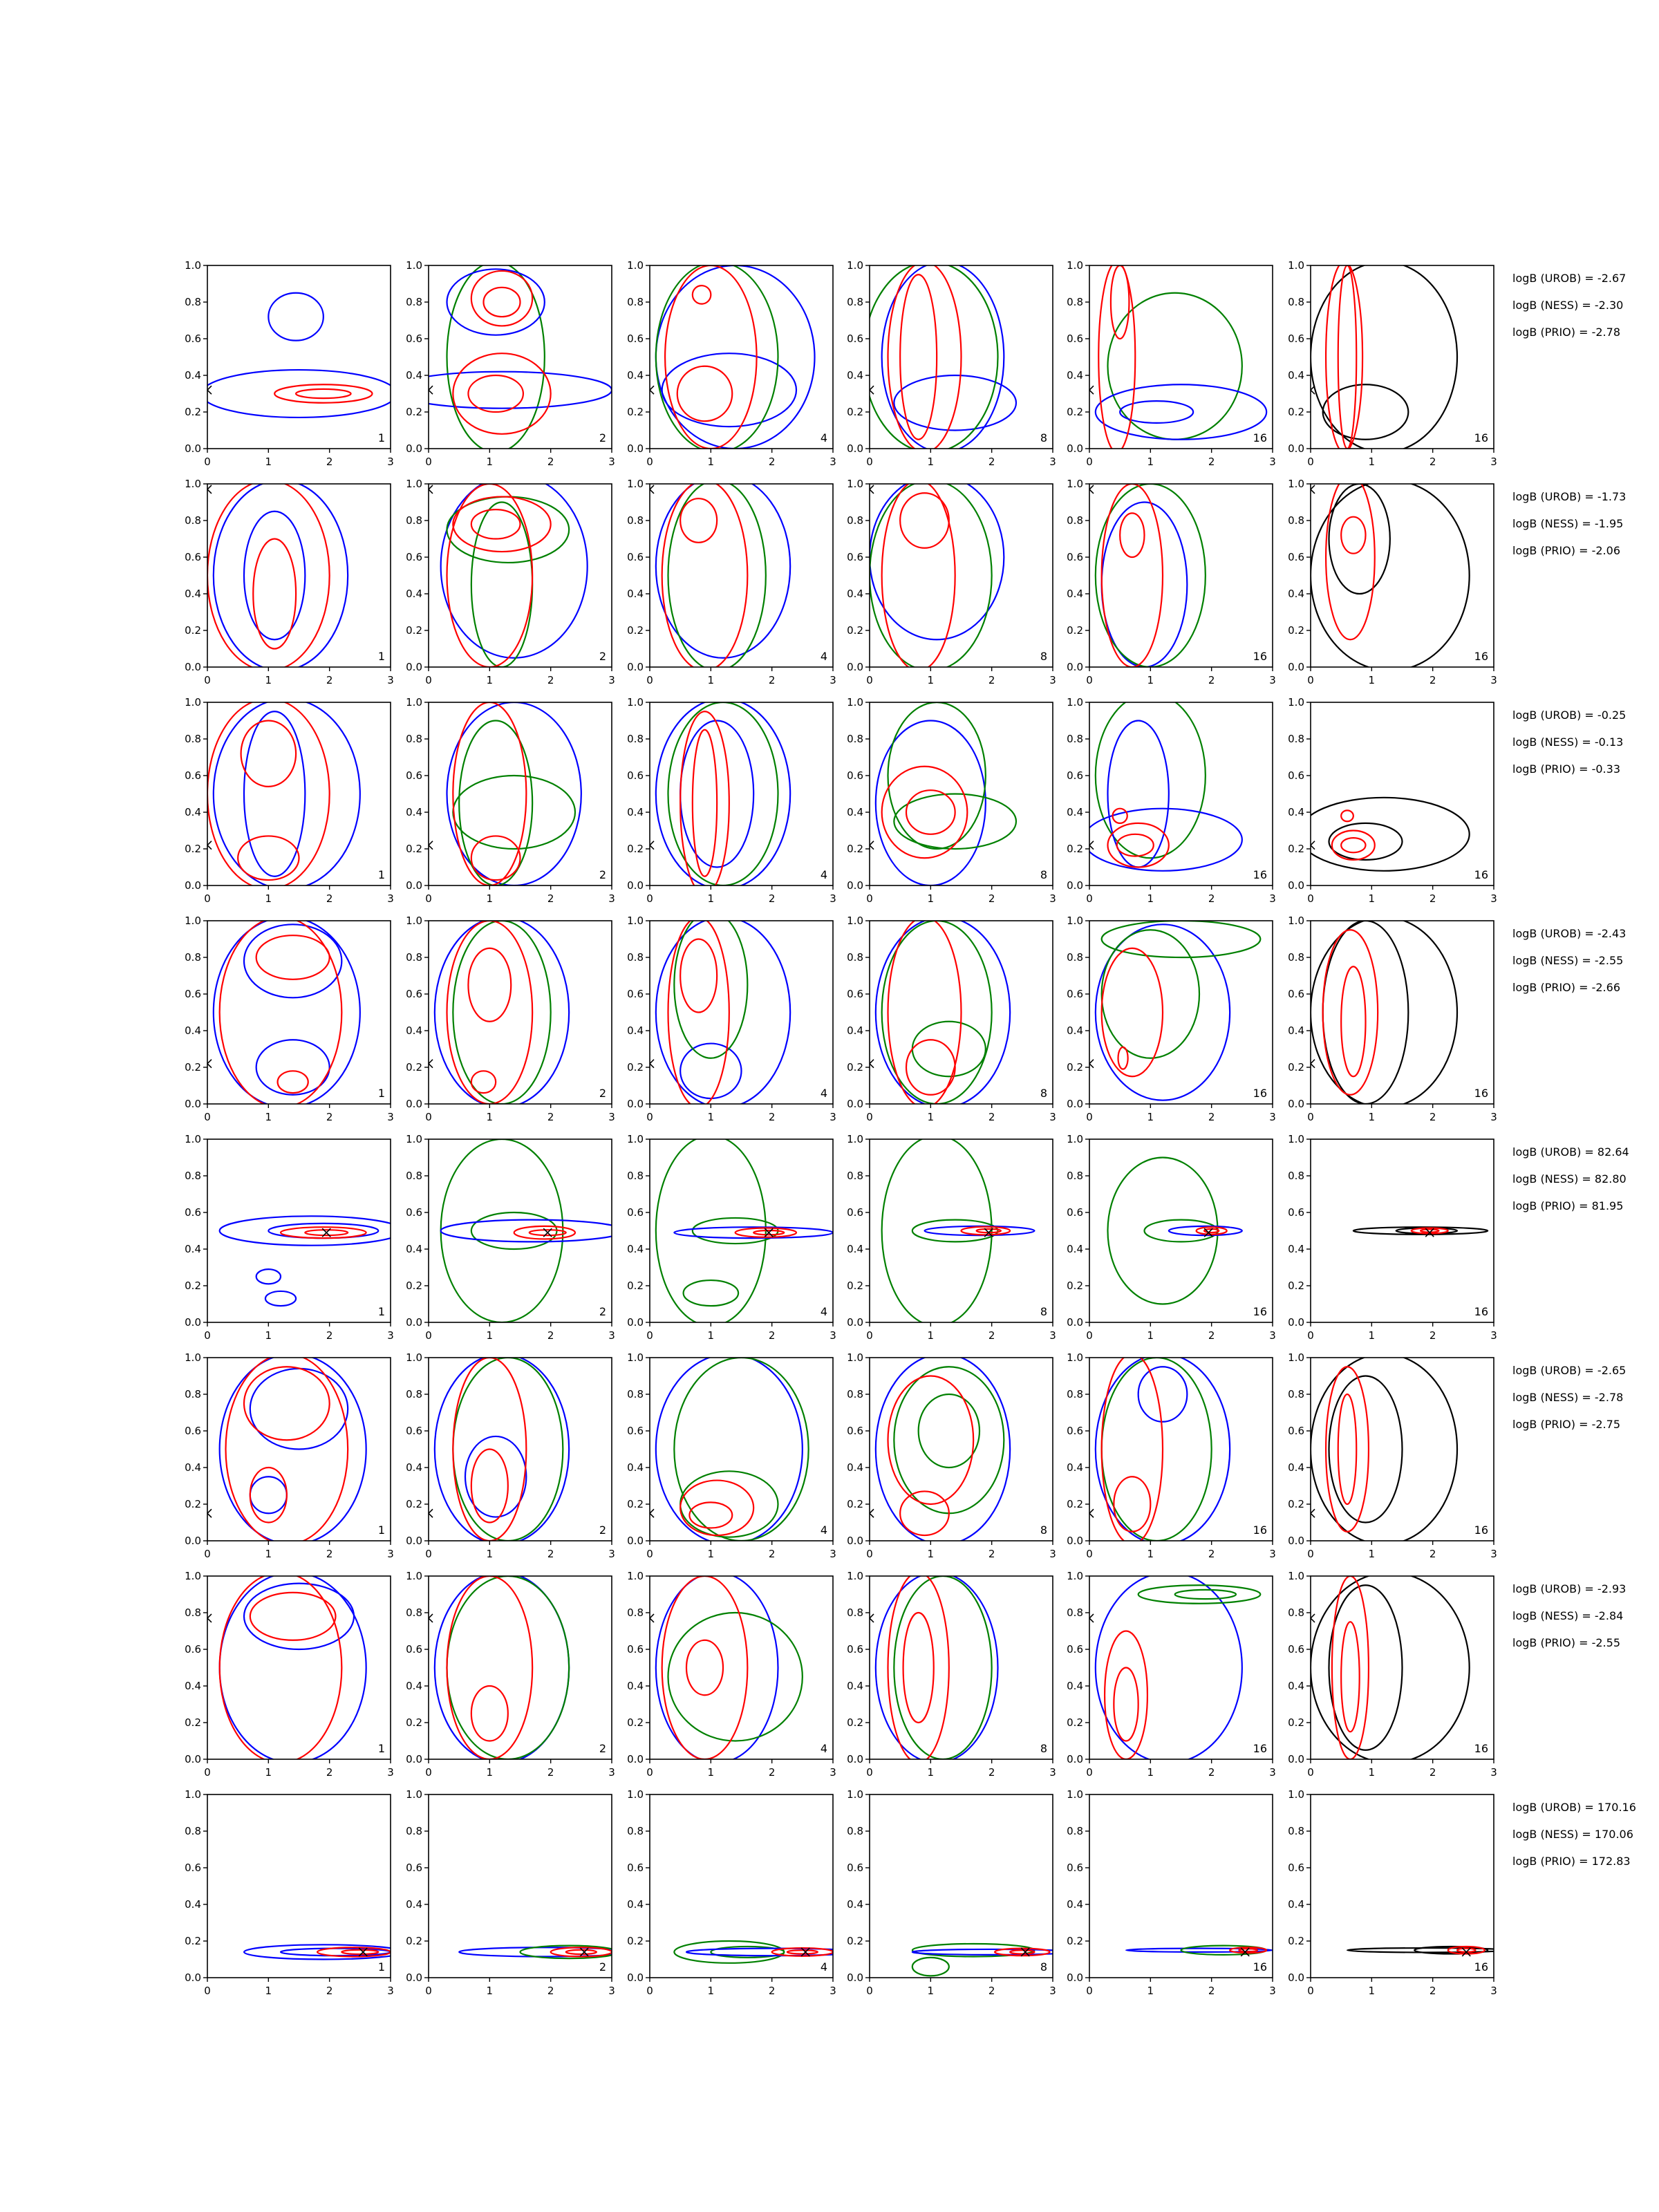 This screenshot has width=1659, height=2212. Describe the element at coordinates (381, 1748) in the screenshot. I see `panel-corner-label: 1` at that location.